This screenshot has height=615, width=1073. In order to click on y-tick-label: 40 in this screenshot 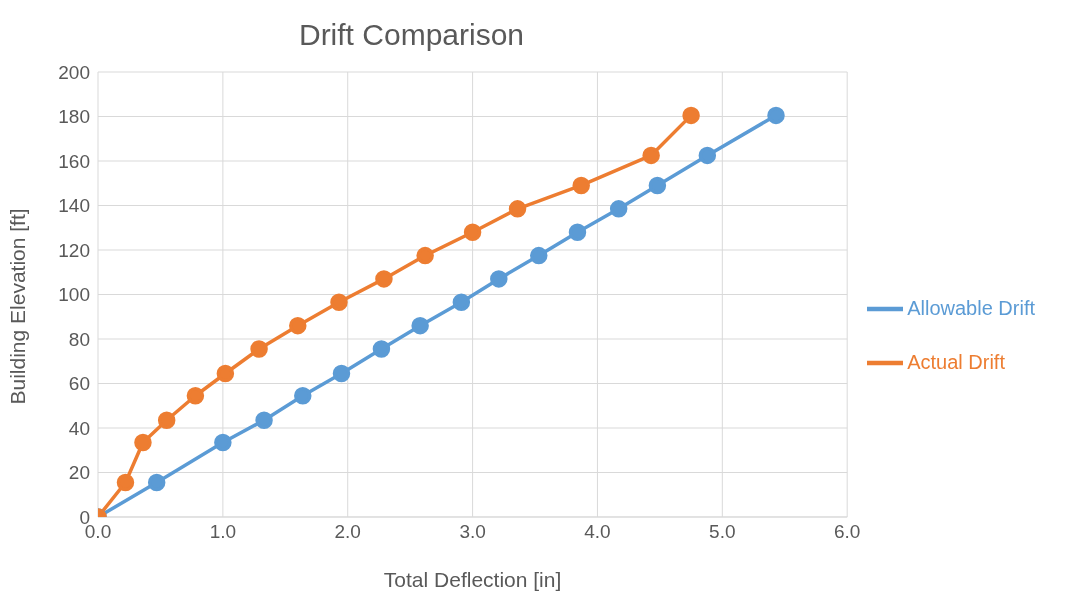, I will do `click(79, 428)`.